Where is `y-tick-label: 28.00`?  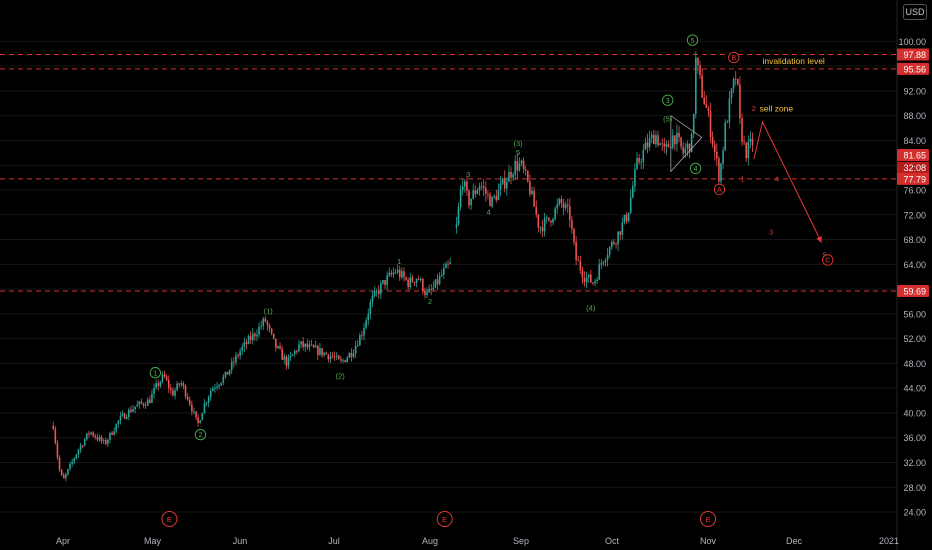 y-tick-label: 28.00 is located at coordinates (914, 488).